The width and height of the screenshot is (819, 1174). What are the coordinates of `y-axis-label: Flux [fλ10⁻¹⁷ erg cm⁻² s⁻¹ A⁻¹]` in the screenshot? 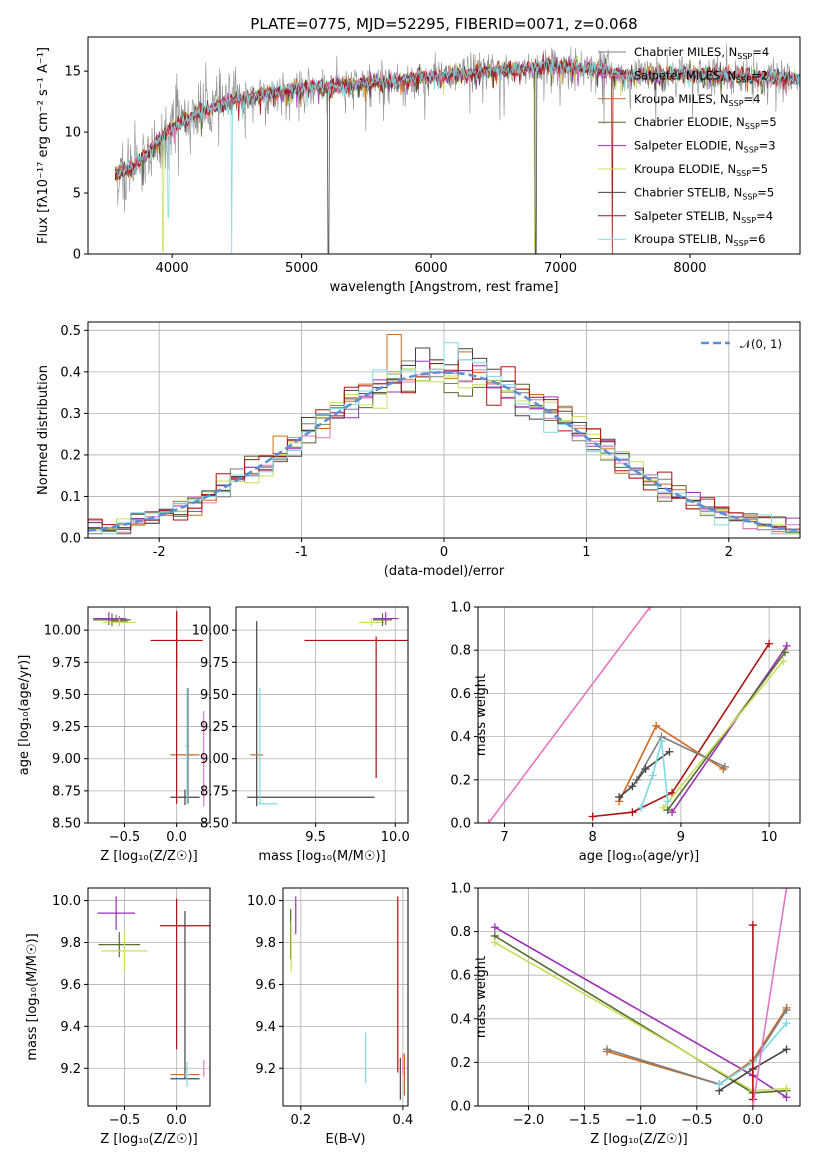 It's located at (43, 145).